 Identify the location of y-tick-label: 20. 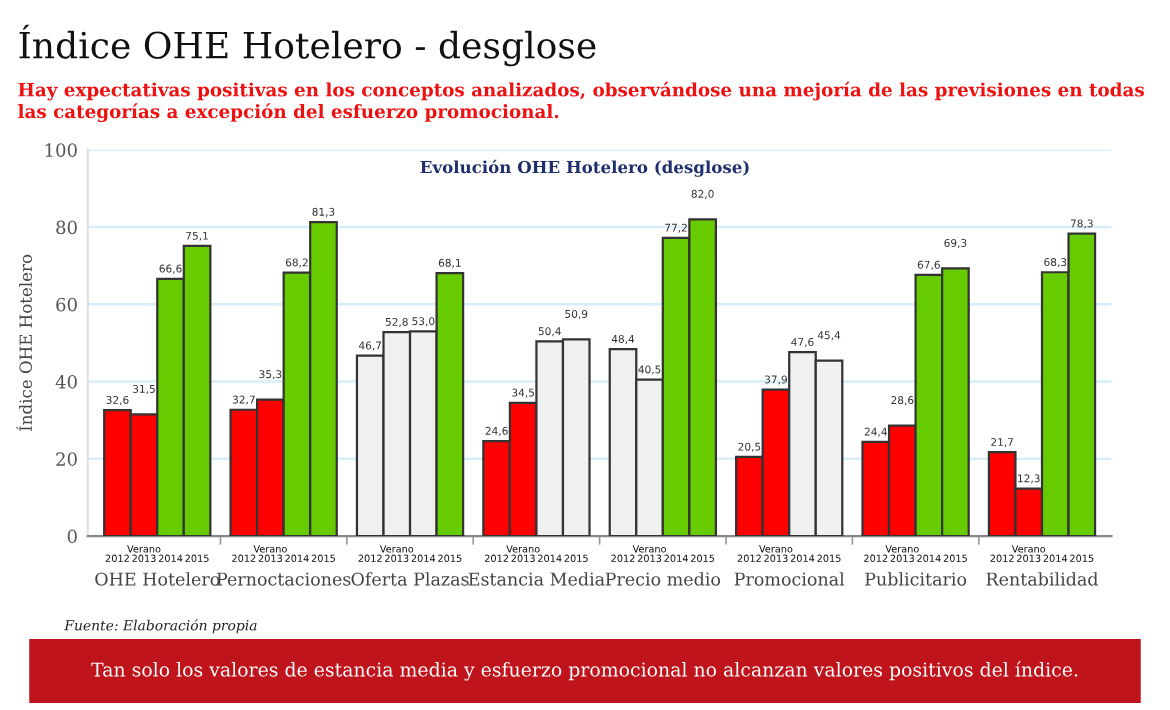
(66, 459).